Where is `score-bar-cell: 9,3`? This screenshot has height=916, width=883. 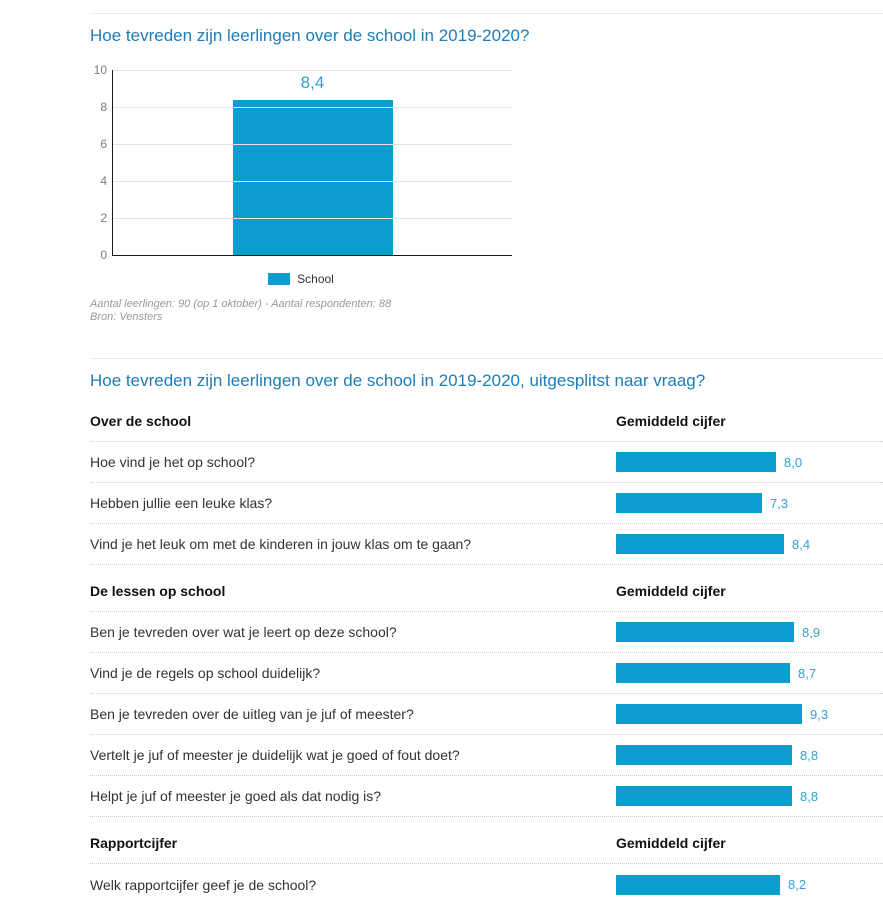 score-bar-cell: 9,3 is located at coordinates (722, 714).